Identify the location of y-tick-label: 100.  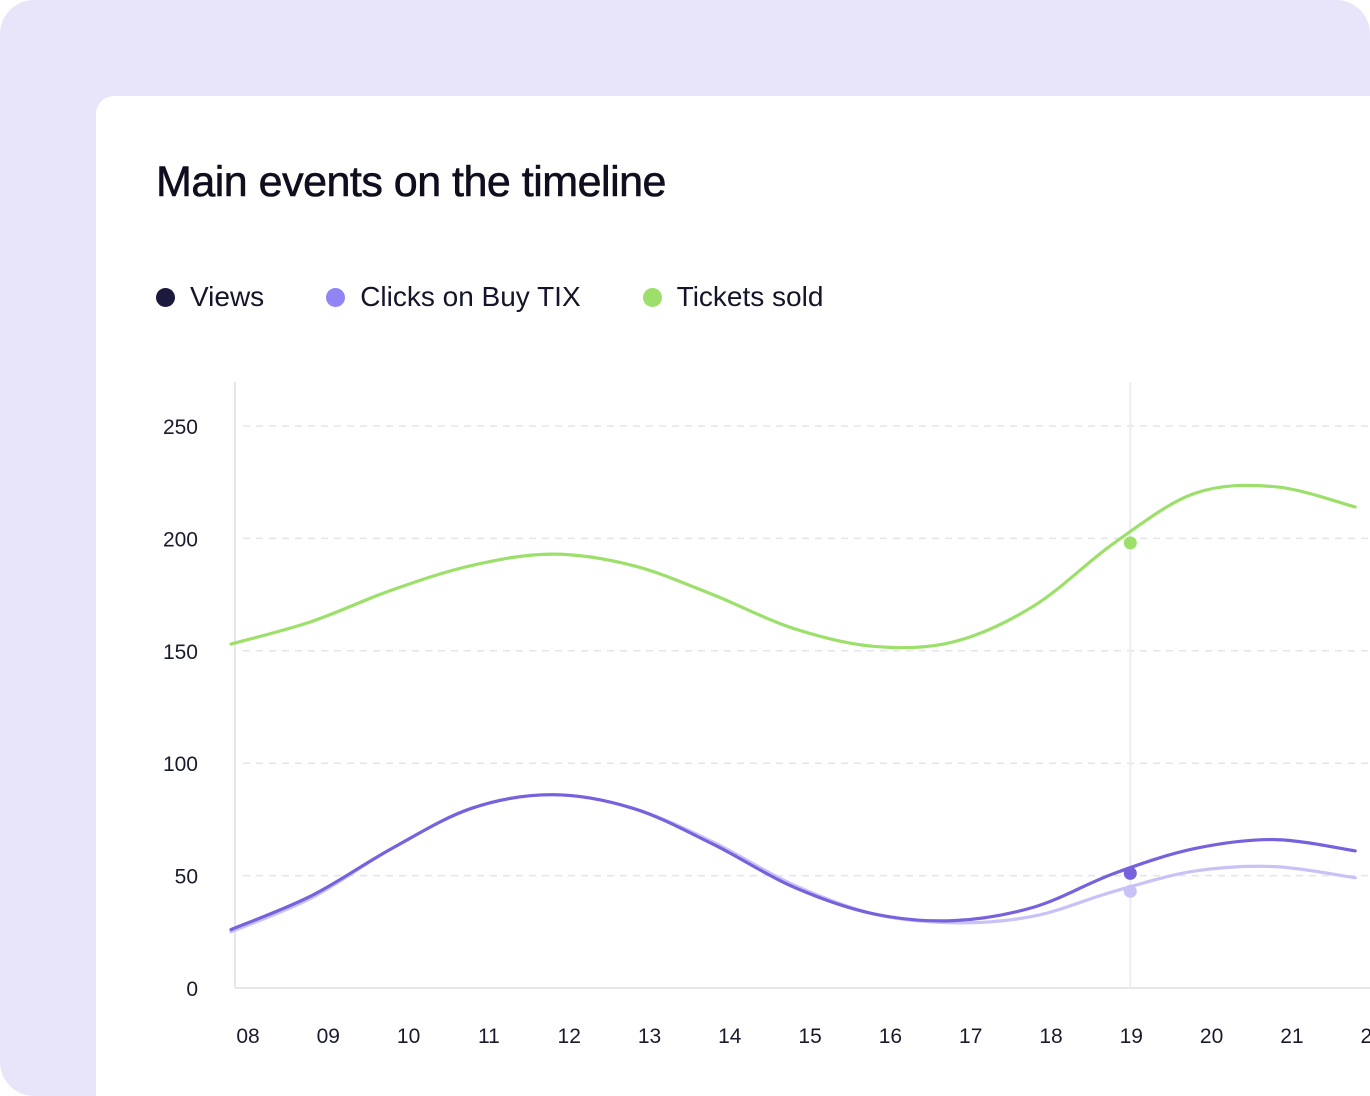
(180, 764).